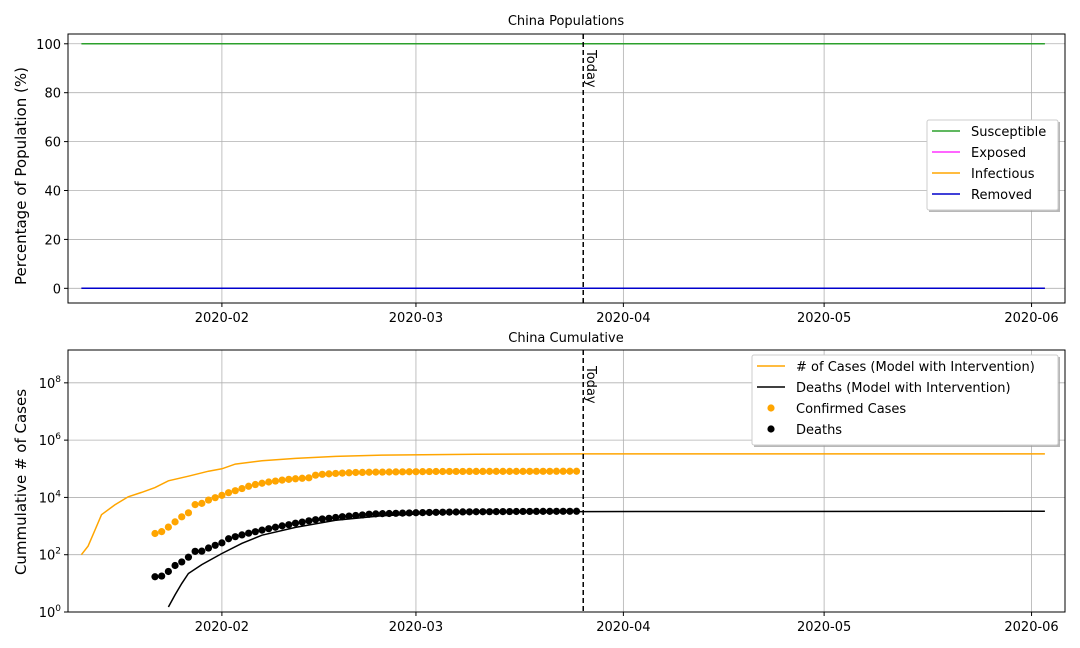  I want to click on legend-entry-label: # of Cases (Model with Intervention), so click(915, 367).